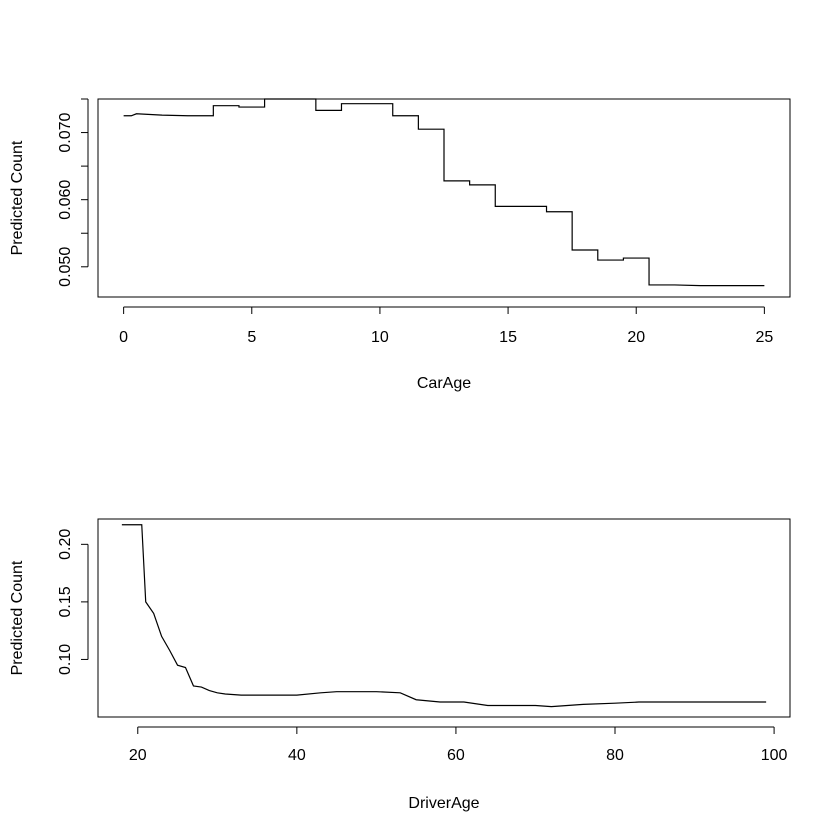 The height and width of the screenshot is (840, 840). Describe the element at coordinates (615, 755) in the screenshot. I see `x-tick-label: 80` at that location.